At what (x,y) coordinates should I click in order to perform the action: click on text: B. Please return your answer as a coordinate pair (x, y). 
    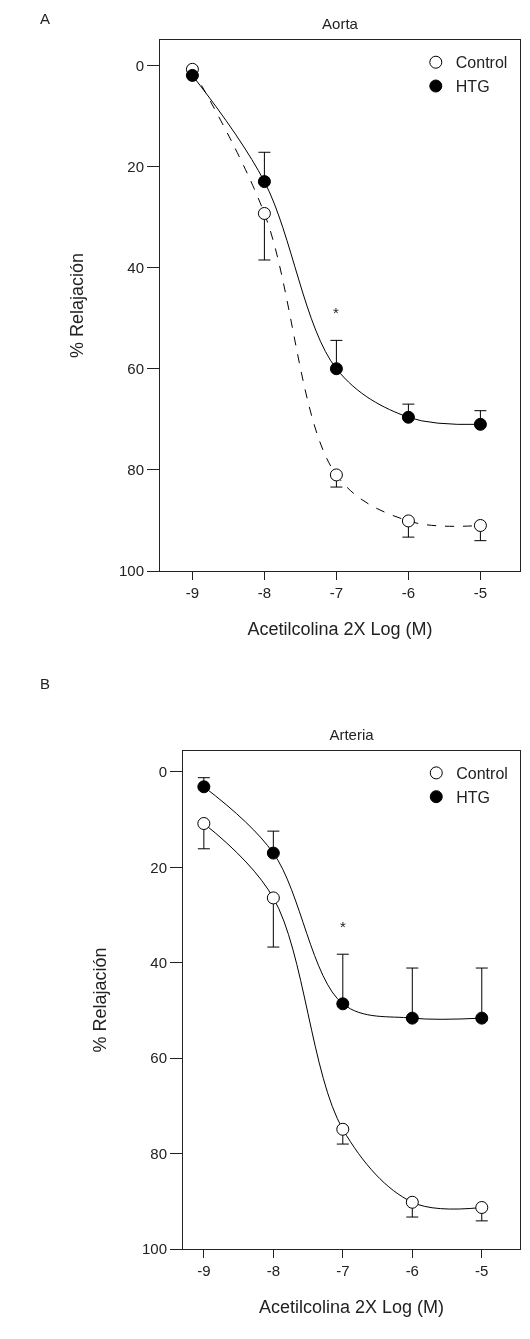
    Looking at the image, I should click on (45, 683).